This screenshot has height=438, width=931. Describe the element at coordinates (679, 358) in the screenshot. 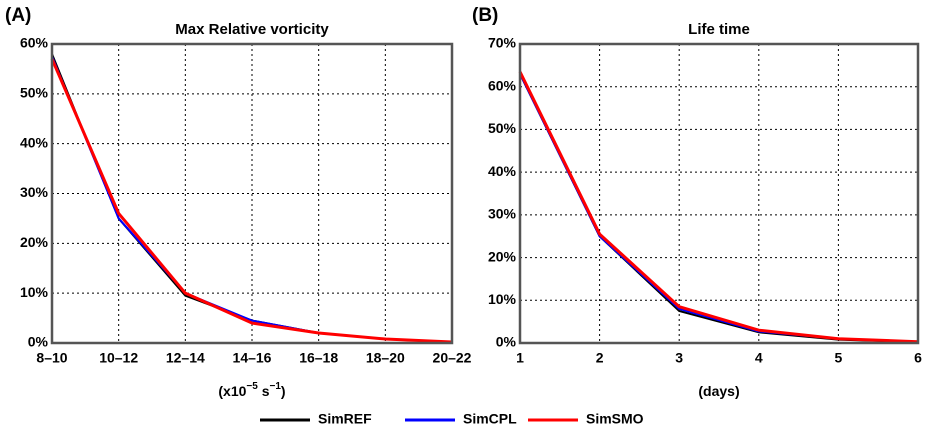

I see `x-tick-label: 3` at that location.